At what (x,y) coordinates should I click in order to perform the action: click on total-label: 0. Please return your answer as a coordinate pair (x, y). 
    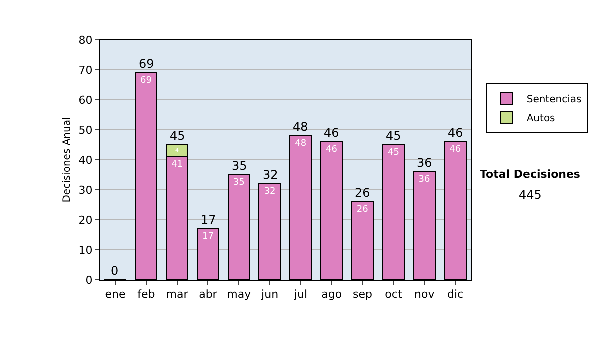
    Looking at the image, I should click on (115, 271).